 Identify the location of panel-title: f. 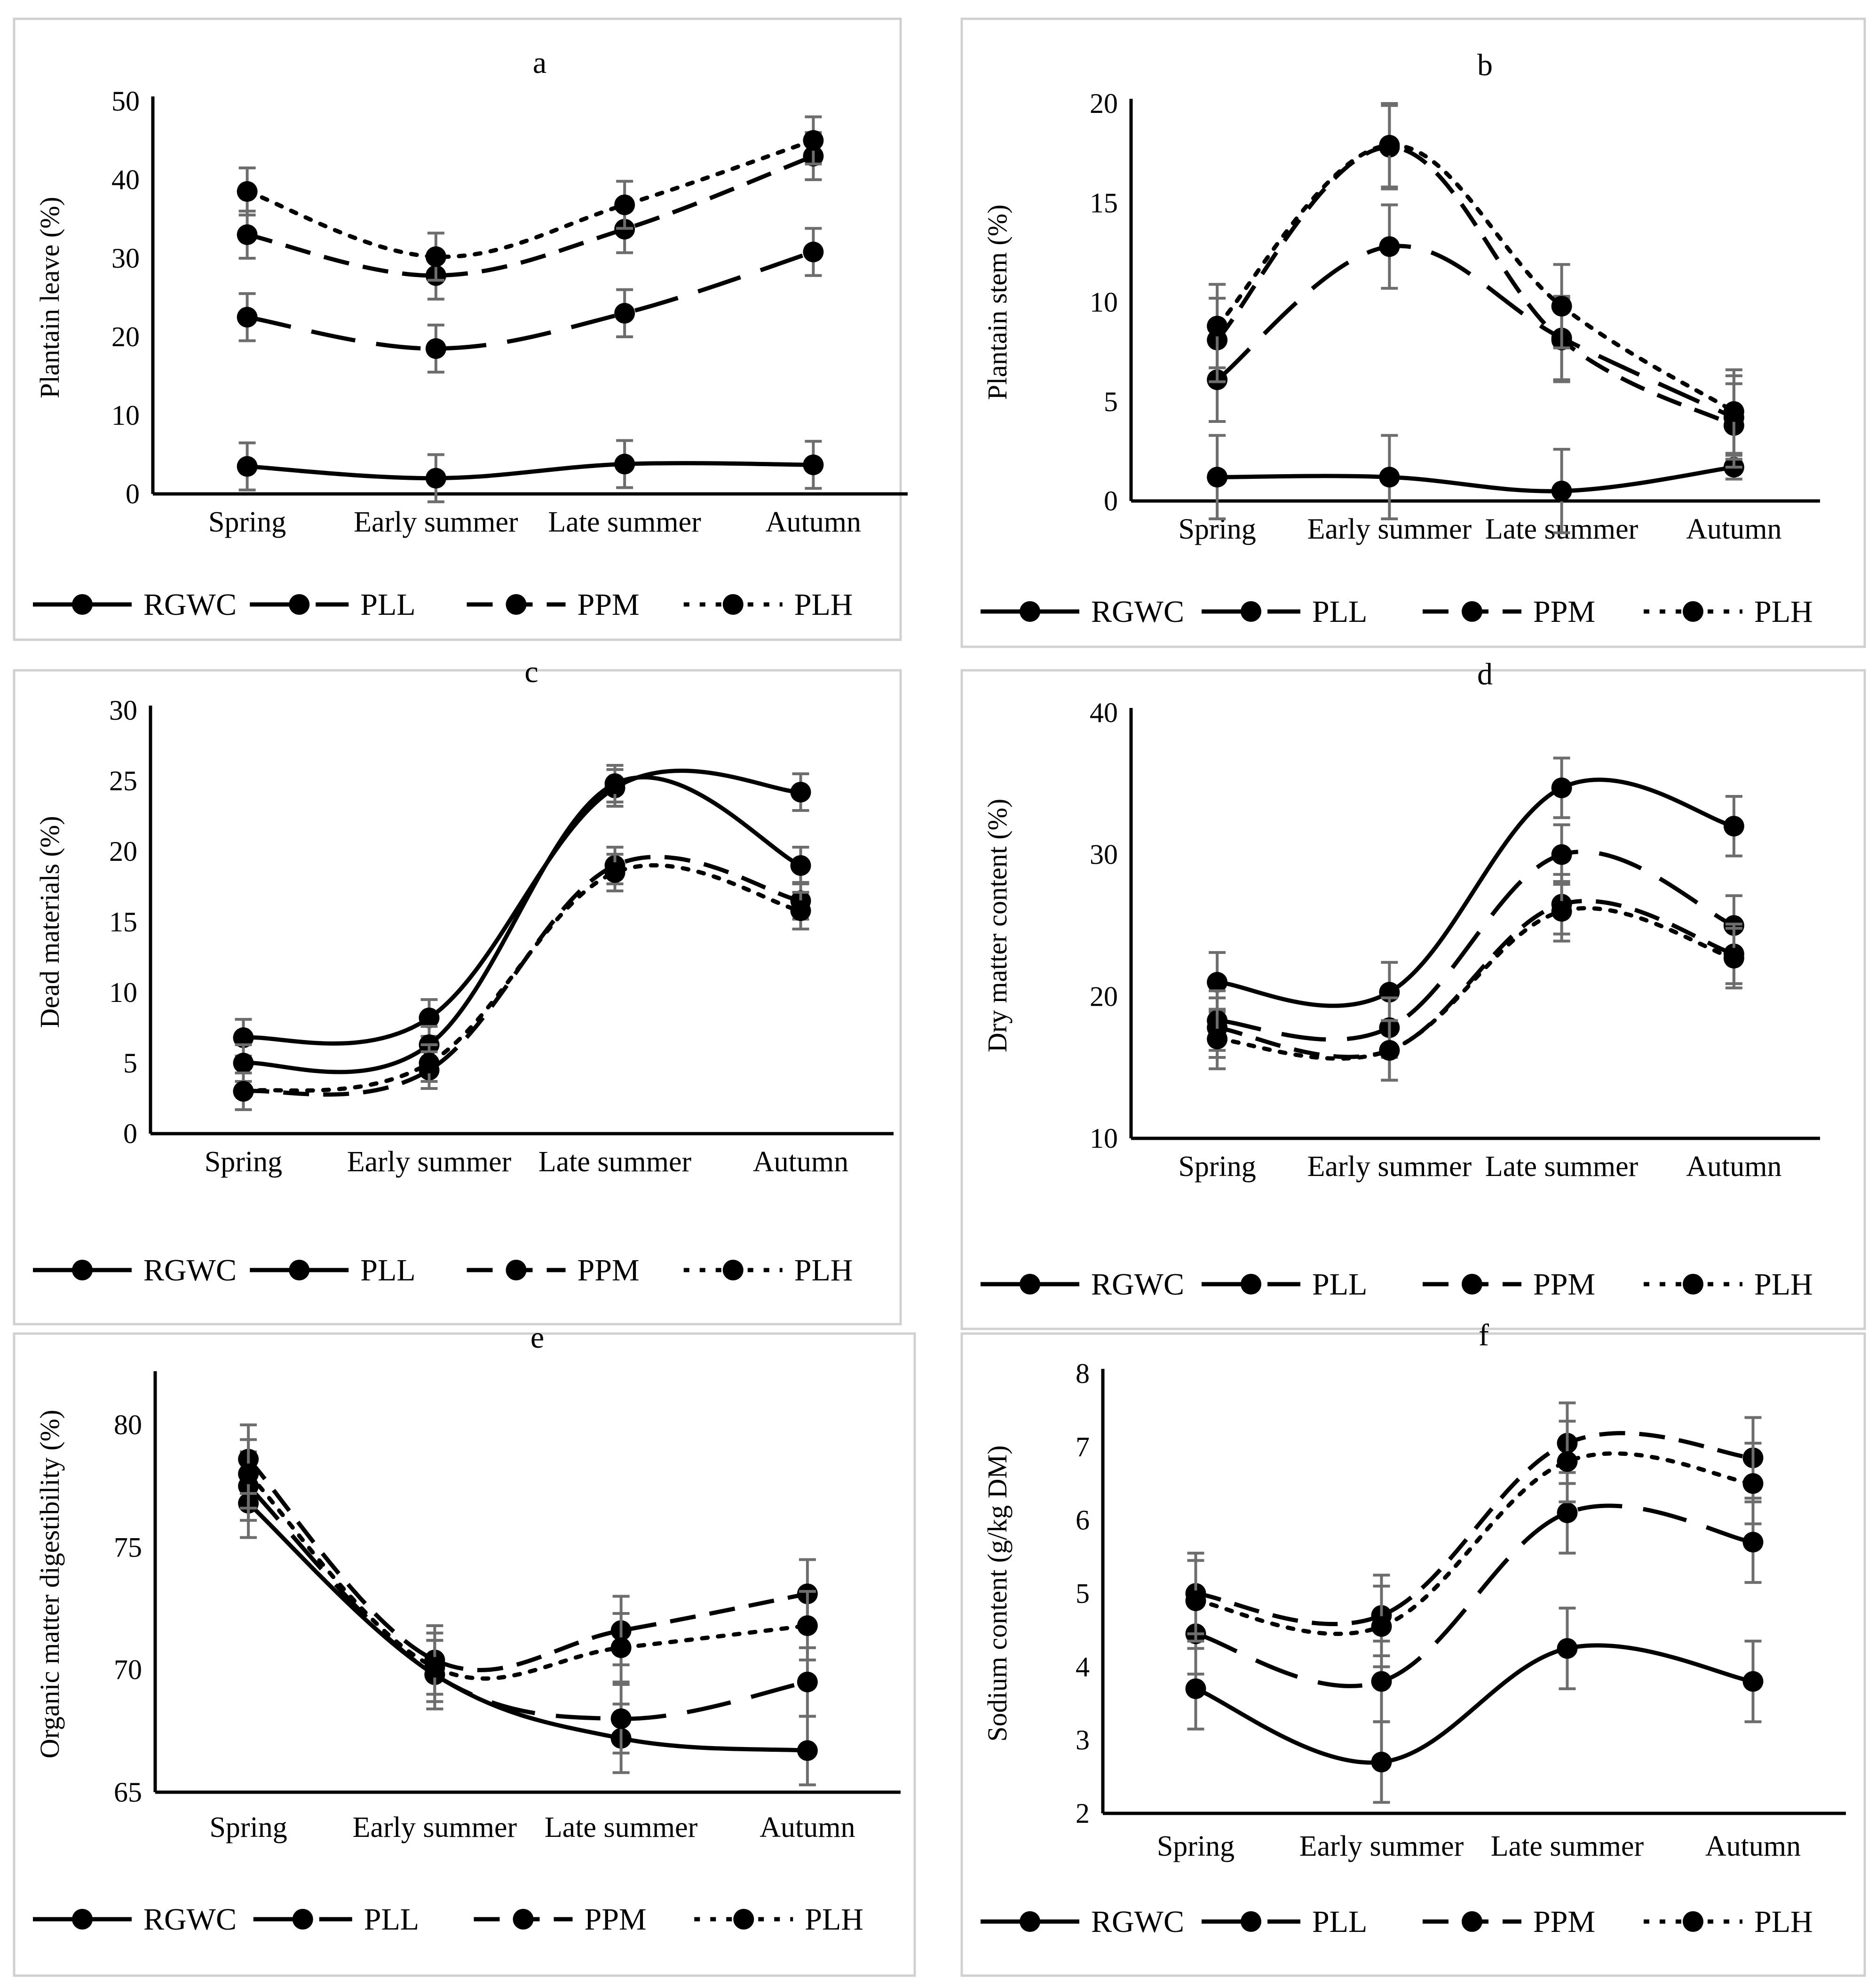
(1484, 1335).